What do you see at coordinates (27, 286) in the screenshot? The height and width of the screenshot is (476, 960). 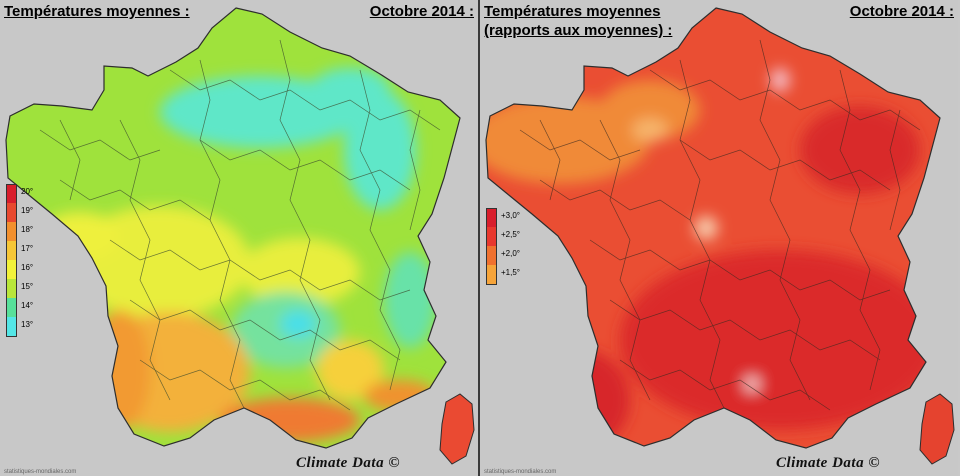 I see `left-legend-label: 15°` at bounding box center [27, 286].